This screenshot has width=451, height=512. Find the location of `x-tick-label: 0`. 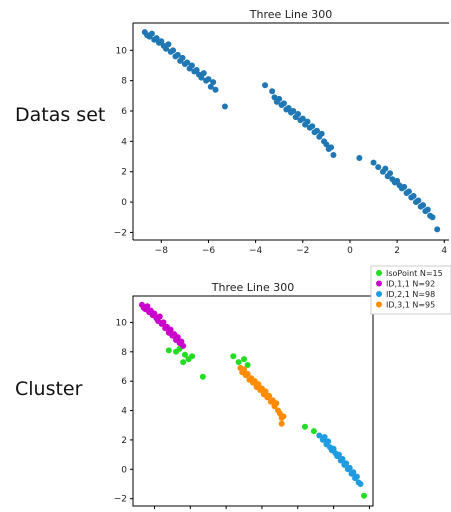

x-tick-label: 0 is located at coordinates (350, 251).